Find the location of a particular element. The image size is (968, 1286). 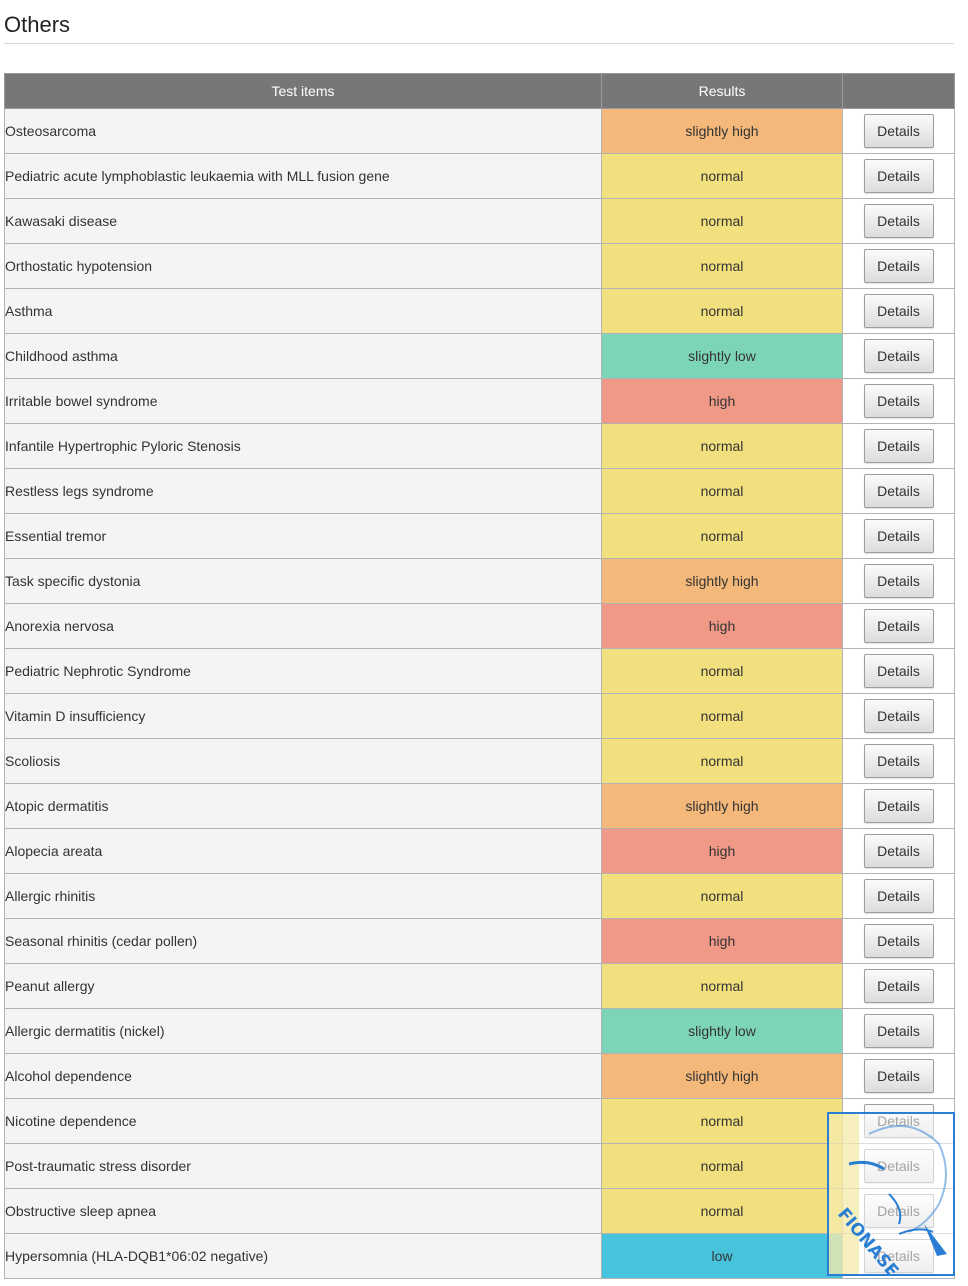

table-row: Allergic rhinitis normal Details is located at coordinates (479, 896).